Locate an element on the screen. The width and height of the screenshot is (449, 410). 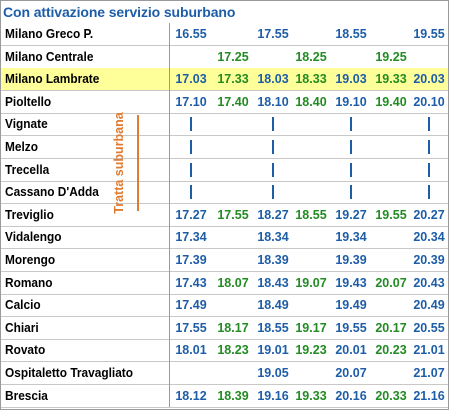
departure-time: 20.17 is located at coordinates (391, 328).